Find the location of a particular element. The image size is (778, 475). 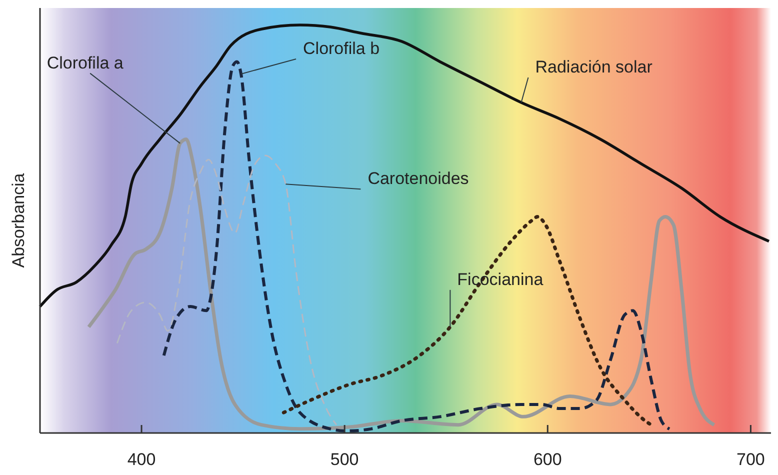

text: Carotenoides is located at coordinates (418, 178).